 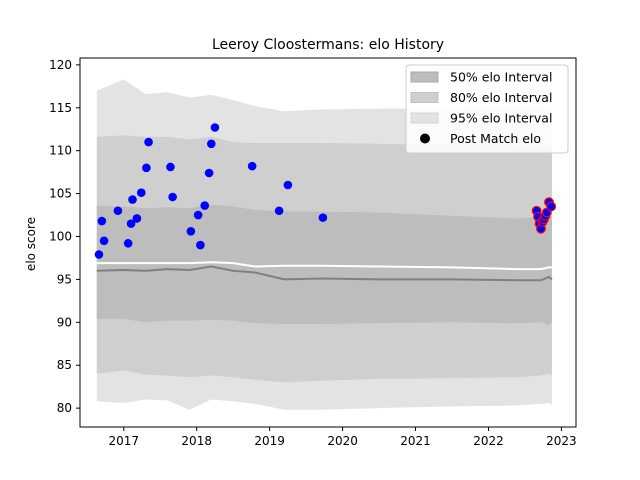 I want to click on mean-elo-line, so click(x=324, y=266).